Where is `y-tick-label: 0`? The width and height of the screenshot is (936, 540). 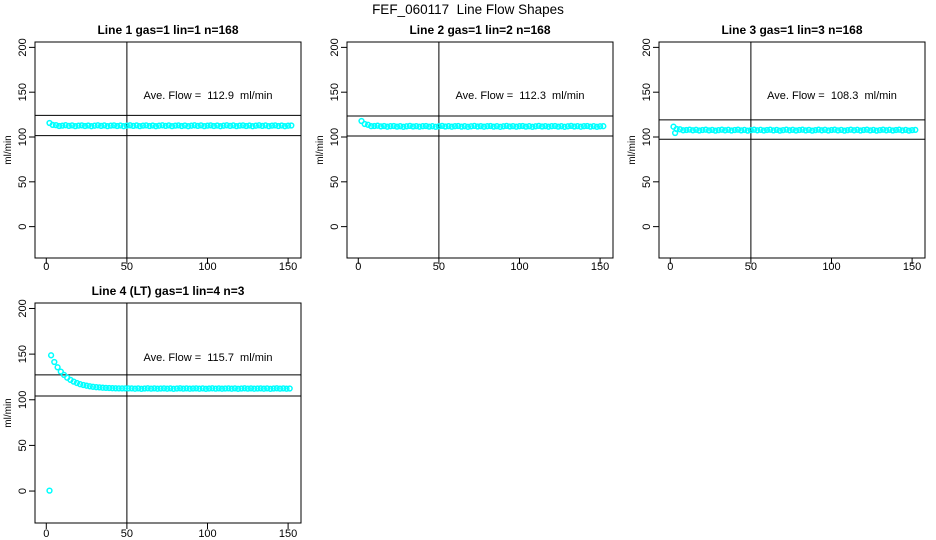
y-tick-label: 0 is located at coordinates (647, 227).